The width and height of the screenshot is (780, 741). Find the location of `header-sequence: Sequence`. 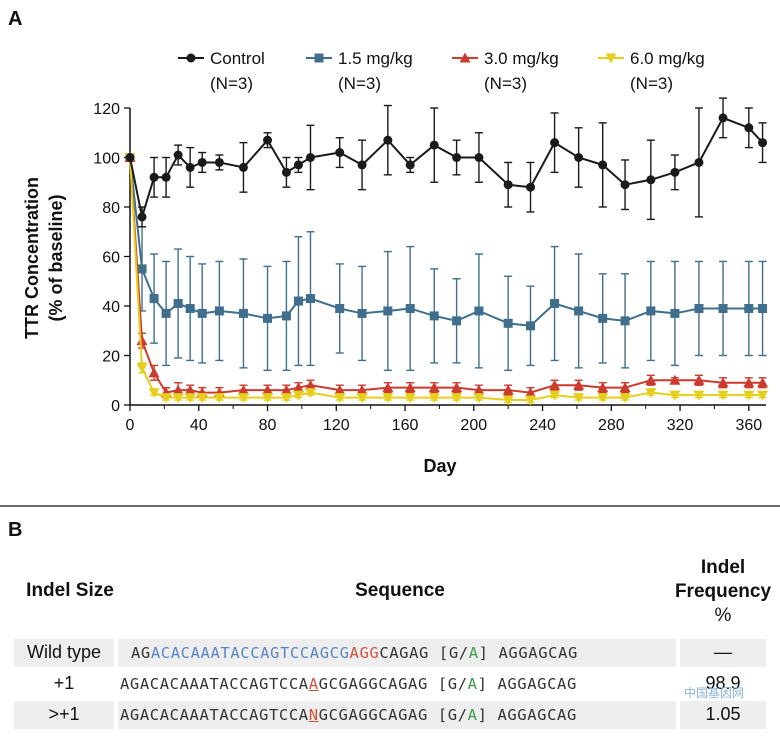

header-sequence: Sequence is located at coordinates (400, 590).